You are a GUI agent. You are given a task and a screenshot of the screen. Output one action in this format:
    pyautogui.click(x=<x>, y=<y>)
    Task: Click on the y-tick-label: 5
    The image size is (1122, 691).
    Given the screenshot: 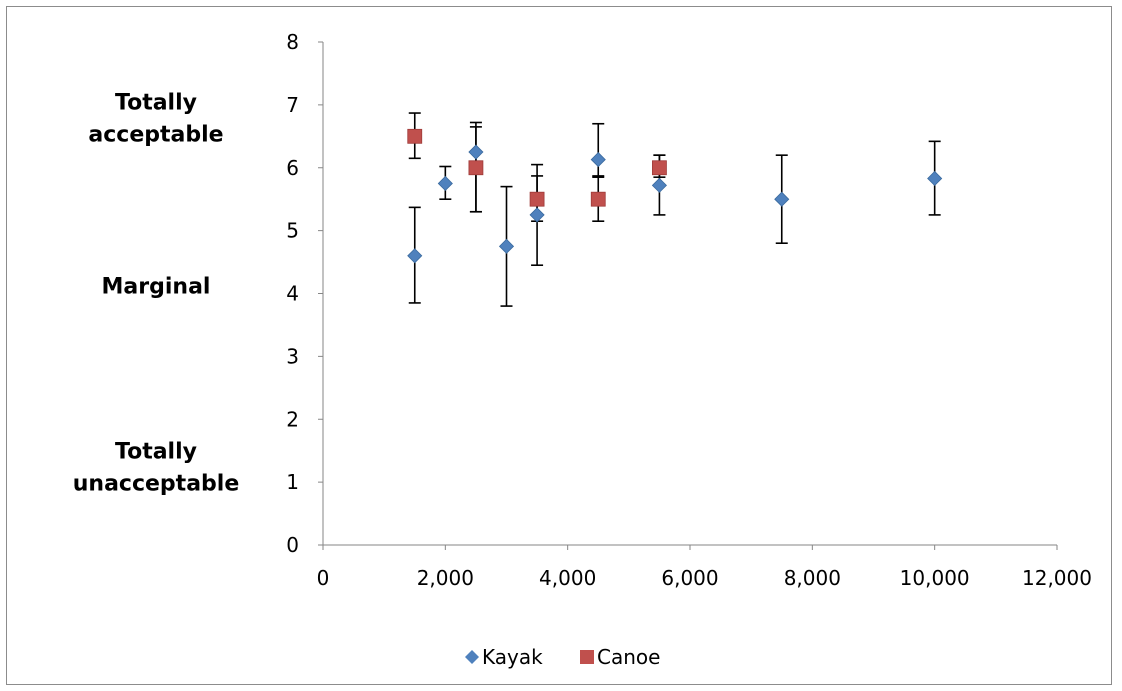 What is the action you would take?
    pyautogui.click(x=292, y=231)
    